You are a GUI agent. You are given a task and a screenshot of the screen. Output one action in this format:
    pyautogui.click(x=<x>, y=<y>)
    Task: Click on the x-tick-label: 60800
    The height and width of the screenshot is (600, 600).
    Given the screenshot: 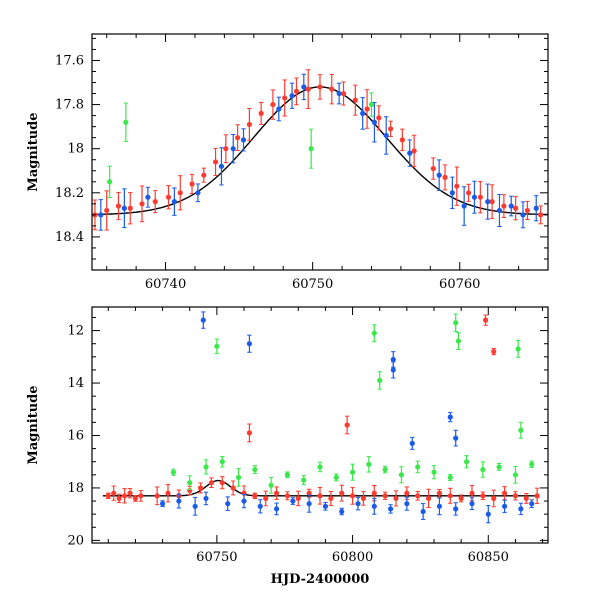 What is the action you would take?
    pyautogui.click(x=352, y=557)
    